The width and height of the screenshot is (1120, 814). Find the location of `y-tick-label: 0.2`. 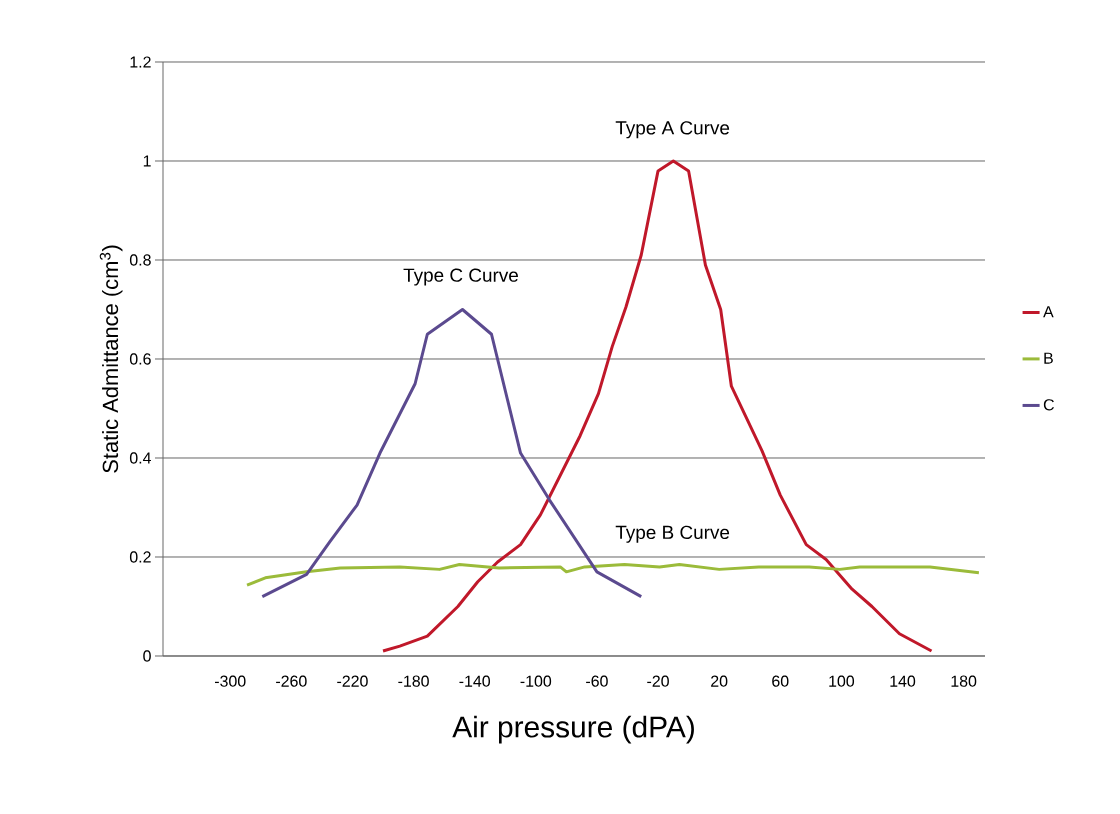

y-tick-label: 0.2 is located at coordinates (140, 557).